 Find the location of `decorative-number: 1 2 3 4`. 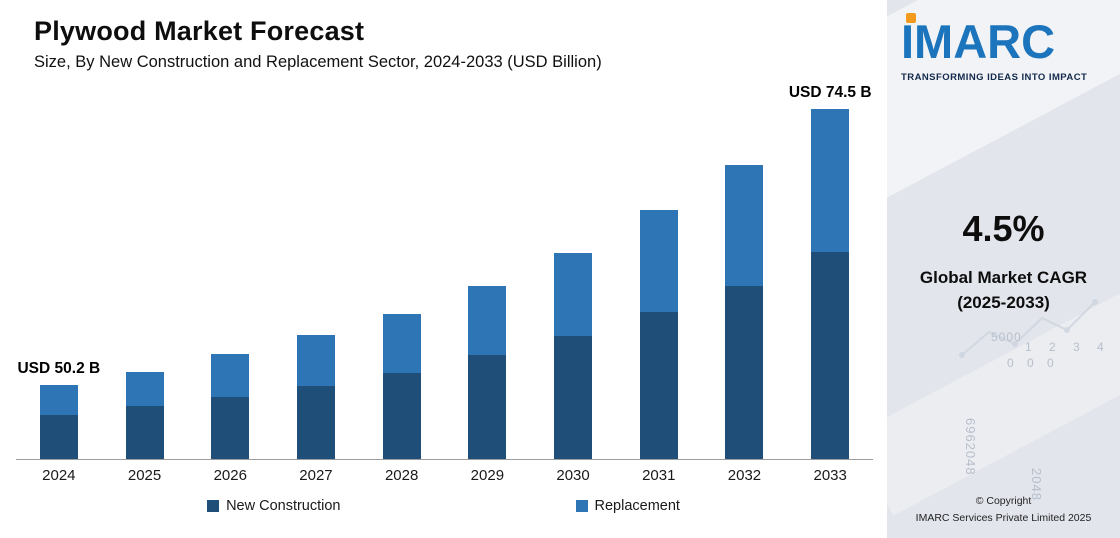

decorative-number: 1 2 3 4 is located at coordinates (1068, 347).